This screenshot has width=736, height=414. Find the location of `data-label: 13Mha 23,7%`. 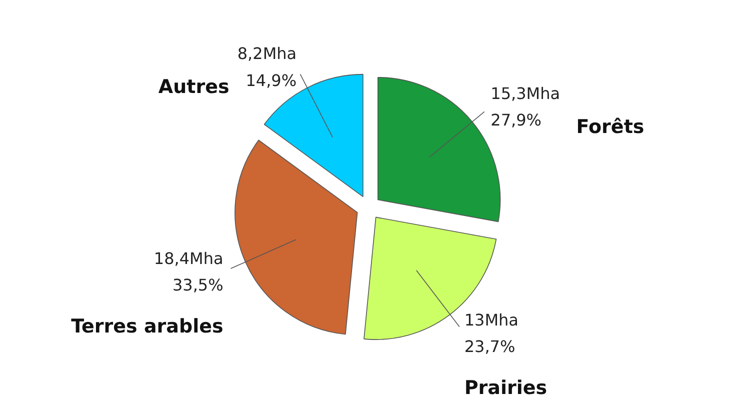

data-label: 13Mha 23,7% is located at coordinates (491, 333).